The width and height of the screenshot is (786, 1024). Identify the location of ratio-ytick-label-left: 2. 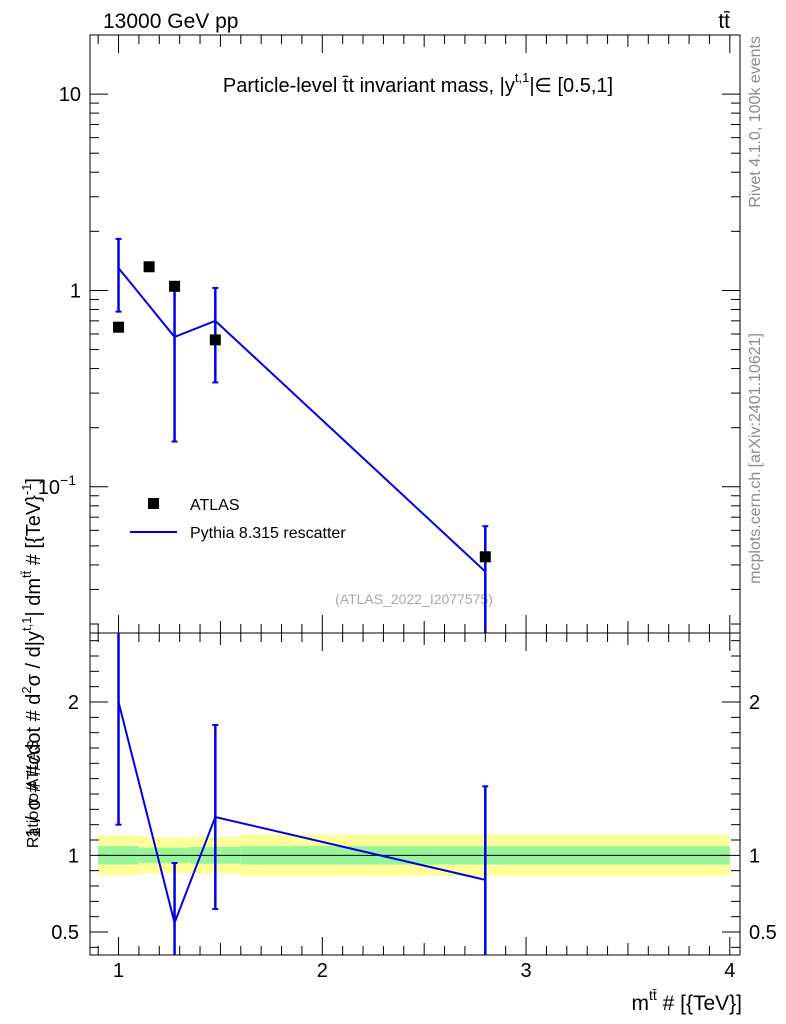
(73, 703).